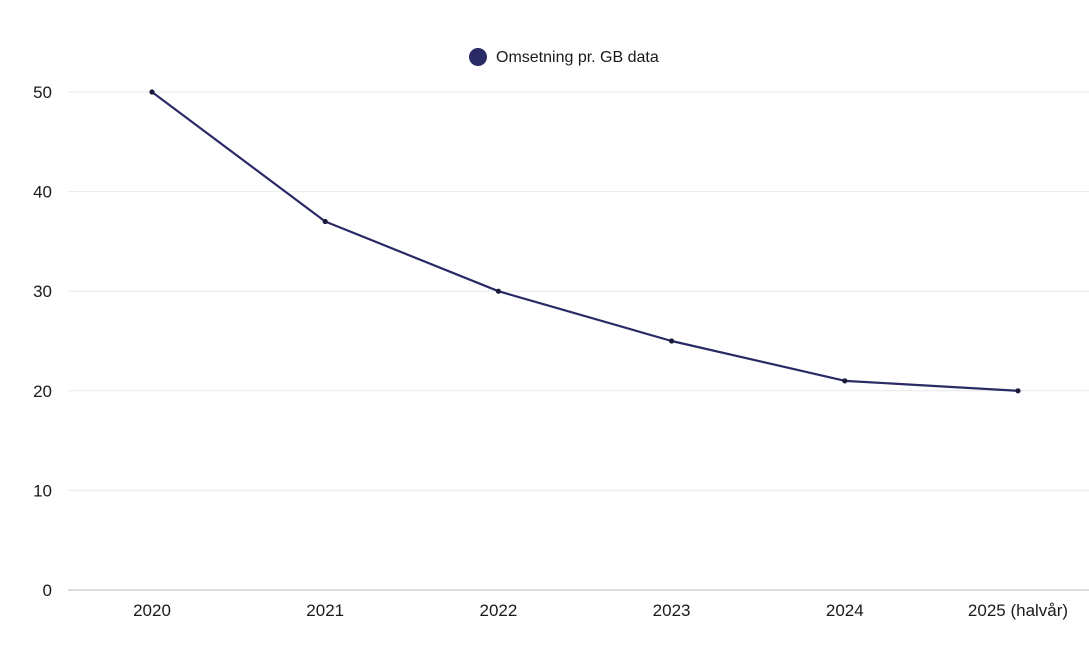 This screenshot has width=1089, height=650. What do you see at coordinates (1018, 610) in the screenshot?
I see `x-tick-label: 2025 (halvår)` at bounding box center [1018, 610].